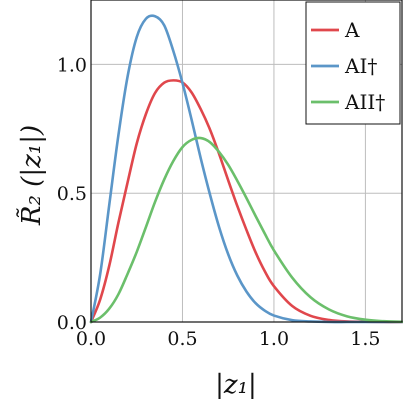 The image size is (403, 403). What do you see at coordinates (72, 323) in the screenshot?
I see `y-tick-label: 0.0` at bounding box center [72, 323].